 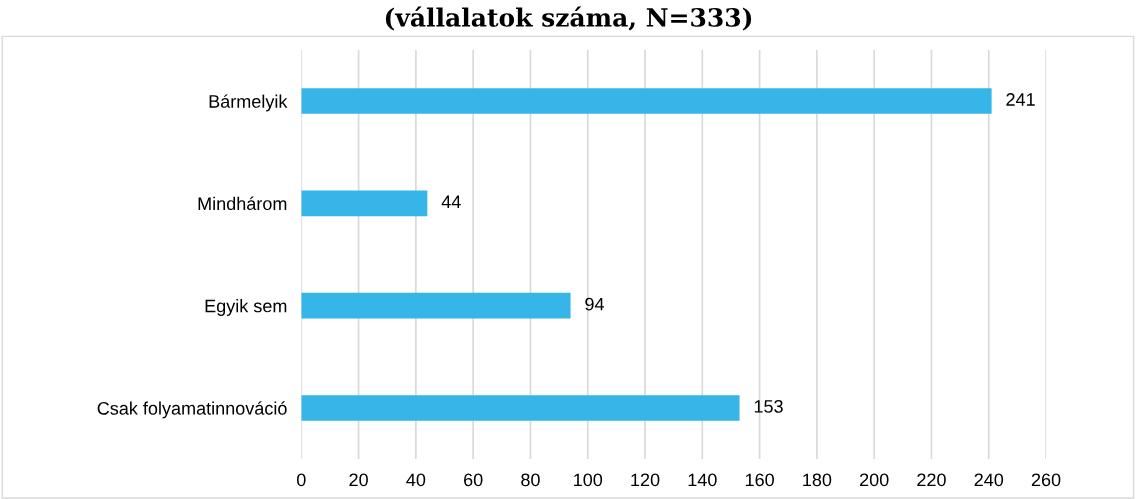 I want to click on x-tick-label: 40, so click(x=416, y=480).